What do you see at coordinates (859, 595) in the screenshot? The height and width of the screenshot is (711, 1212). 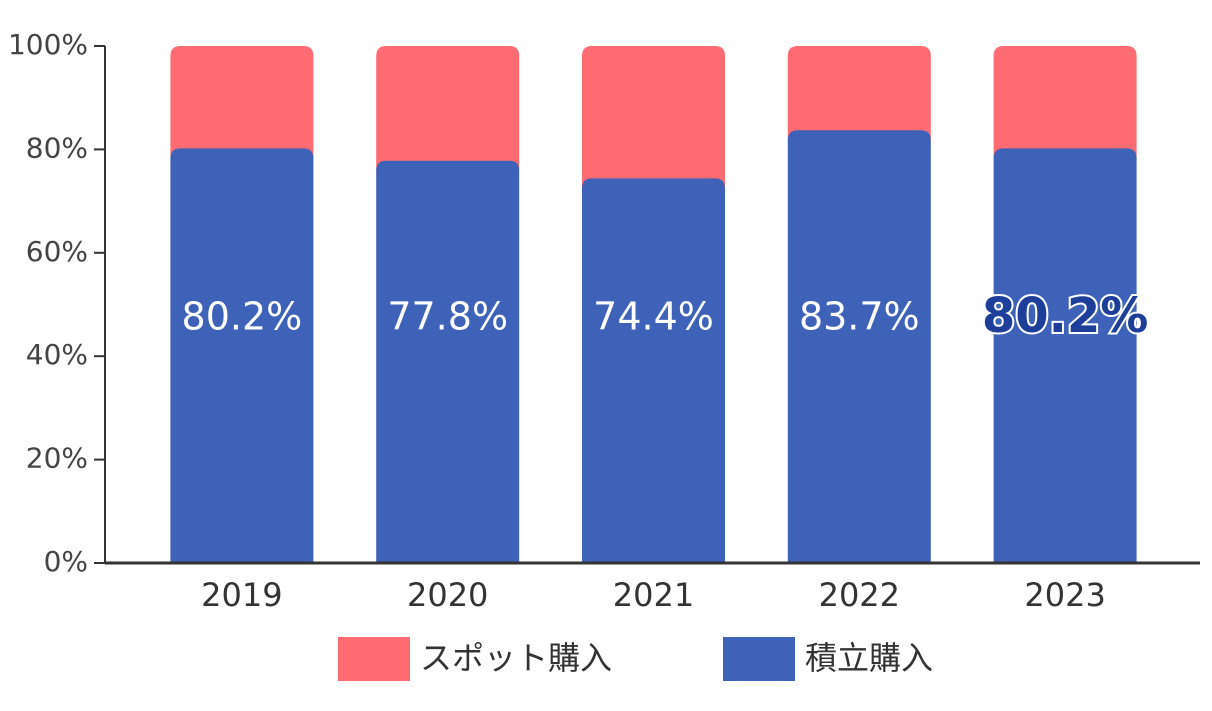 I see `x-tick-label: 2022` at bounding box center [859, 595].